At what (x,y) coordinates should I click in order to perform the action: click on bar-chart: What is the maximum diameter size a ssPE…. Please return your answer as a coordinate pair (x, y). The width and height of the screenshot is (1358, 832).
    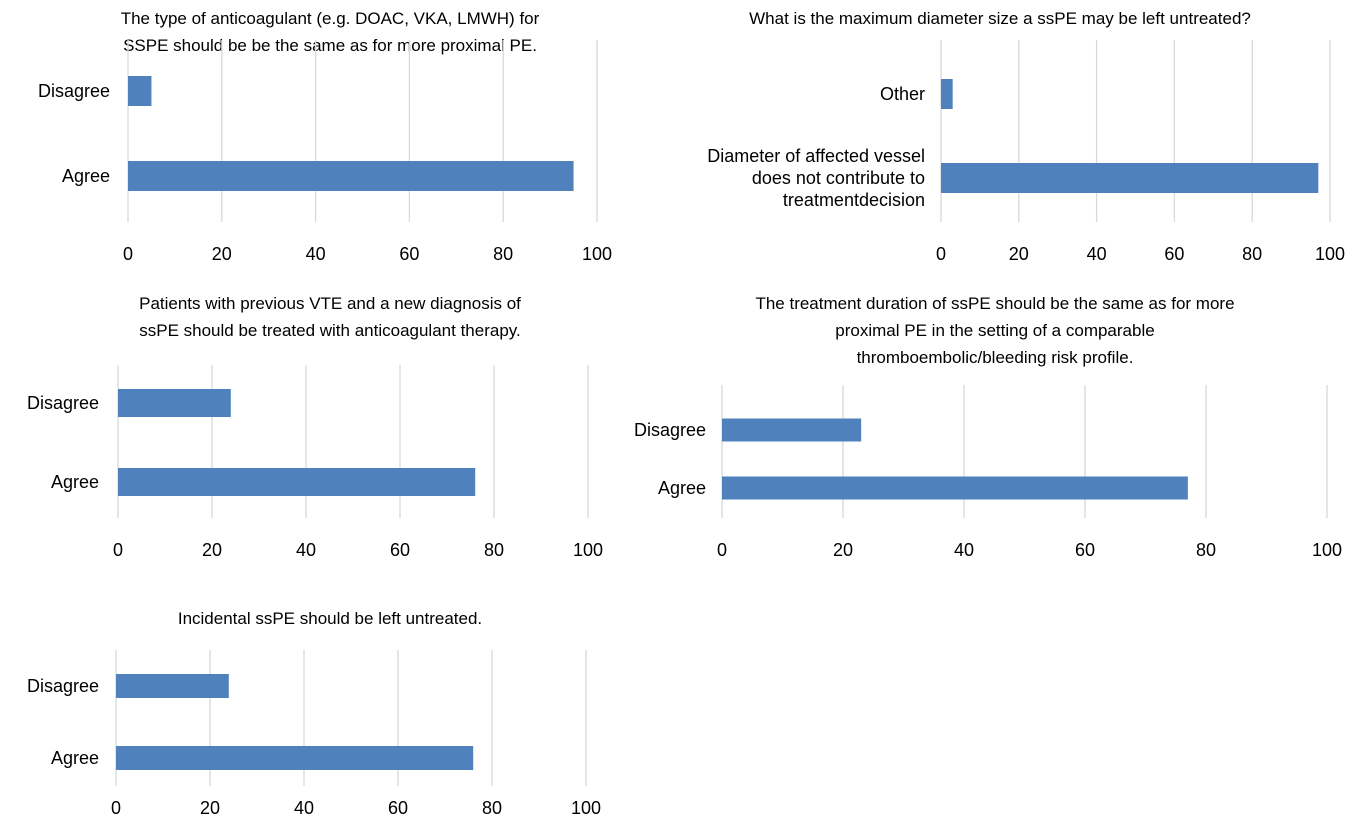
    Looking at the image, I should click on (1026, 136).